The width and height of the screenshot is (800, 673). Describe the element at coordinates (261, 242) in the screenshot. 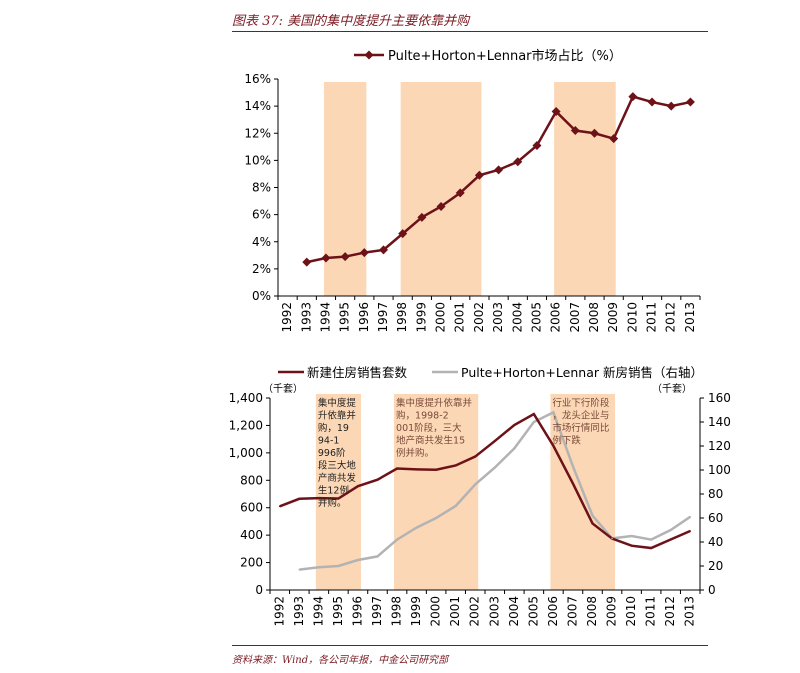

I see `y-tick-label: 4%` at that location.